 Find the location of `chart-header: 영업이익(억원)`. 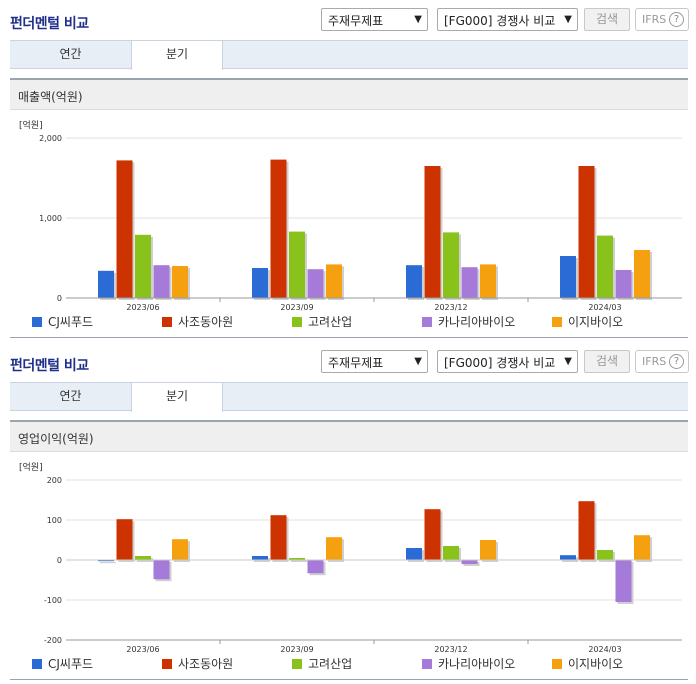

chart-header: 영업이익(억원) is located at coordinates (349, 437).